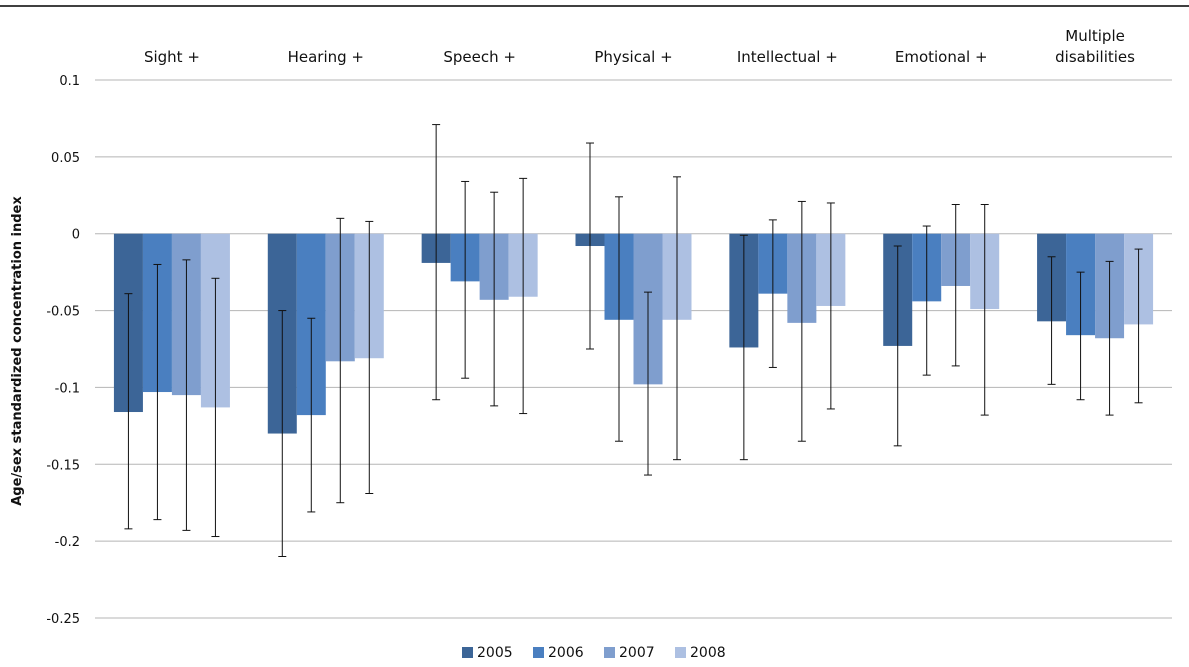  Describe the element at coordinates (63, 619) in the screenshot. I see `y-tick-label: -0.25` at that location.